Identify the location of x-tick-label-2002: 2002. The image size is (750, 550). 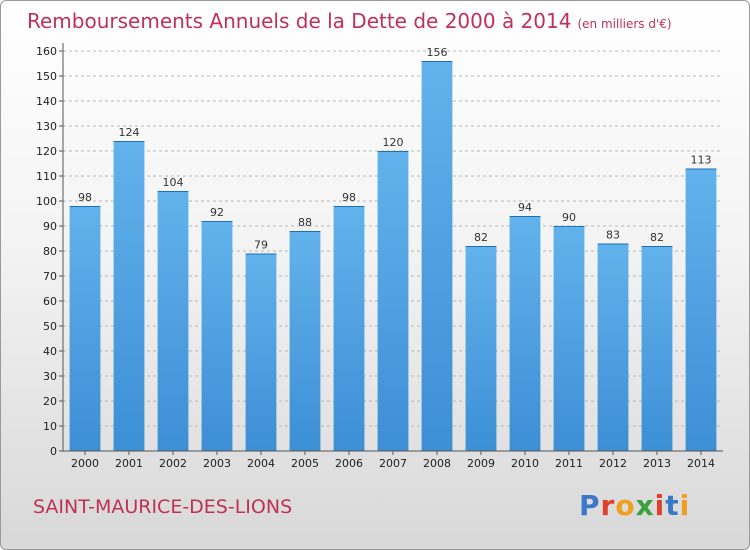
(173, 463).